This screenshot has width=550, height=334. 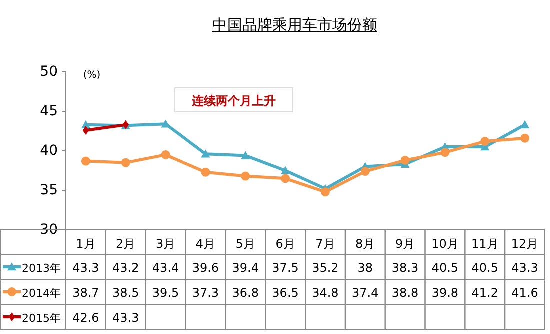 I want to click on x-tick-label: 11月, so click(x=485, y=244).